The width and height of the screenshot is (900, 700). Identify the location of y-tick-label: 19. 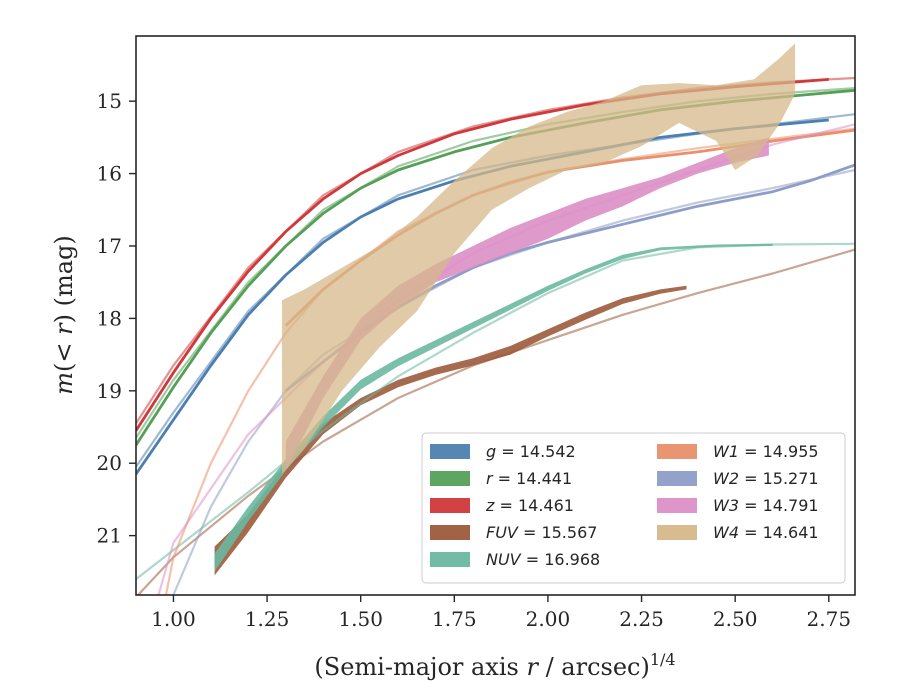
(109, 391).